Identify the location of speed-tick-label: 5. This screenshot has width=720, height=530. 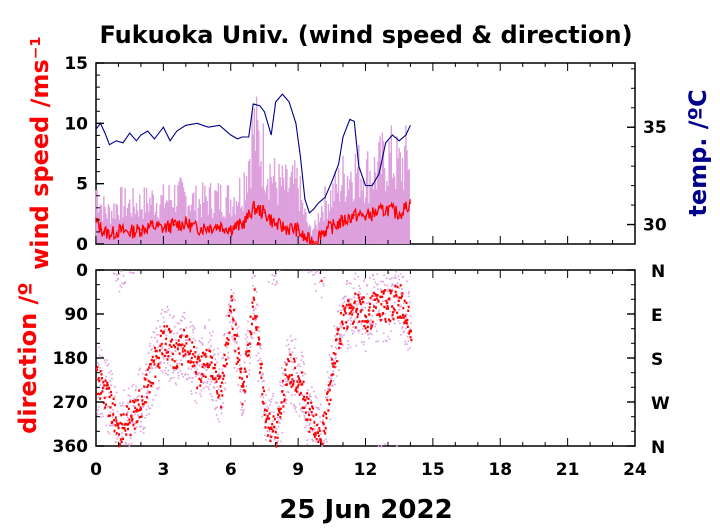
(82, 185).